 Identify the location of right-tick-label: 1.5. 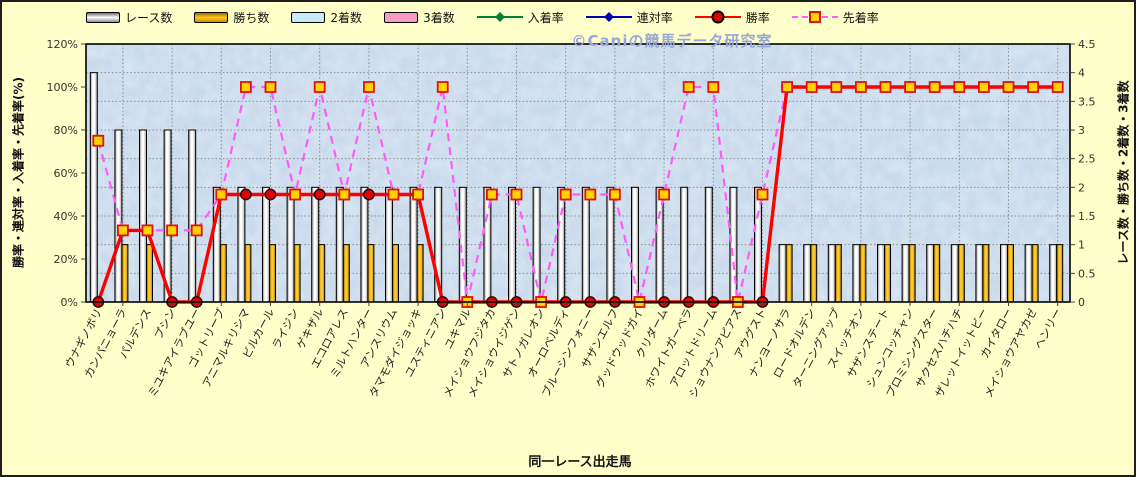
(1087, 216).